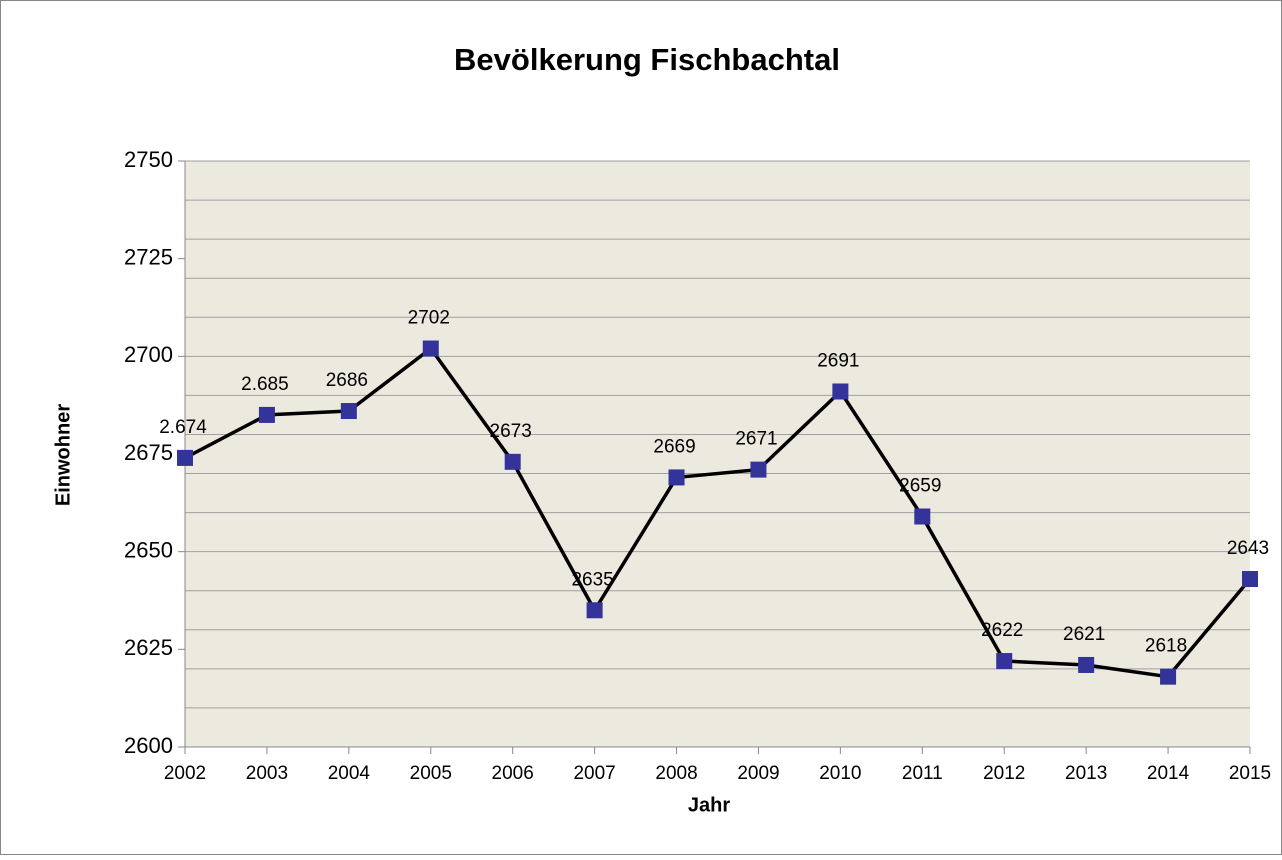 Image resolution: width=1282 pixels, height=860 pixels. What do you see at coordinates (592, 579) in the screenshot?
I see `data-label: 2635` at bounding box center [592, 579].